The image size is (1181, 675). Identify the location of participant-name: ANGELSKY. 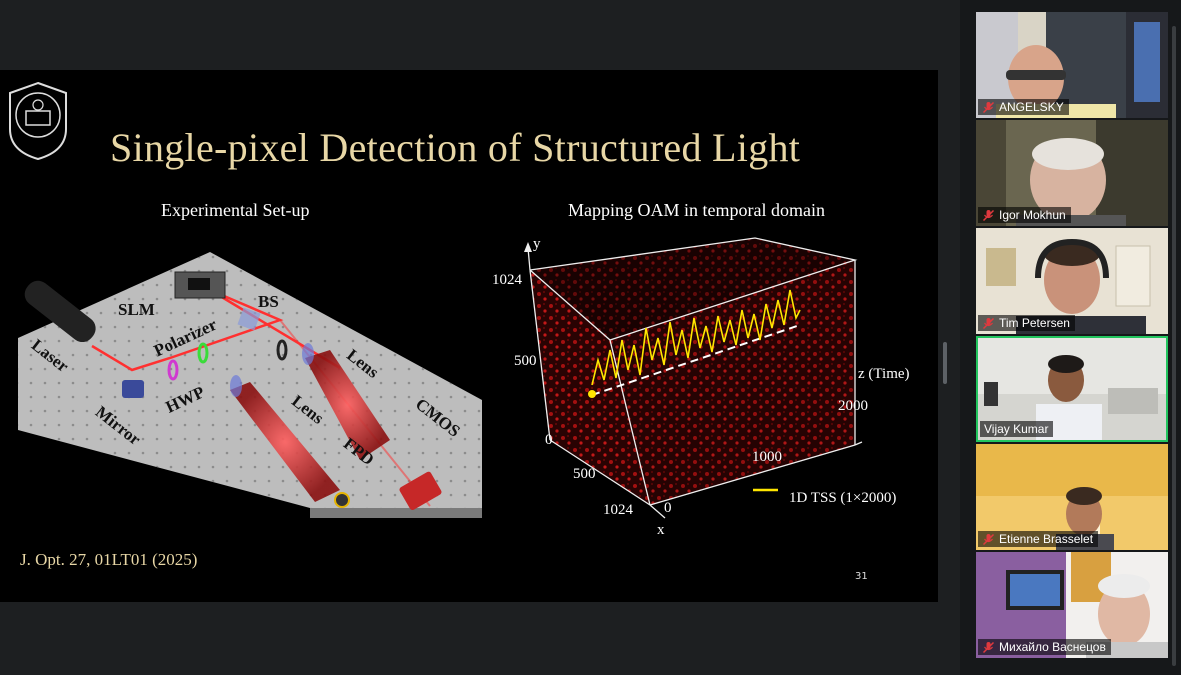
(1031, 107).